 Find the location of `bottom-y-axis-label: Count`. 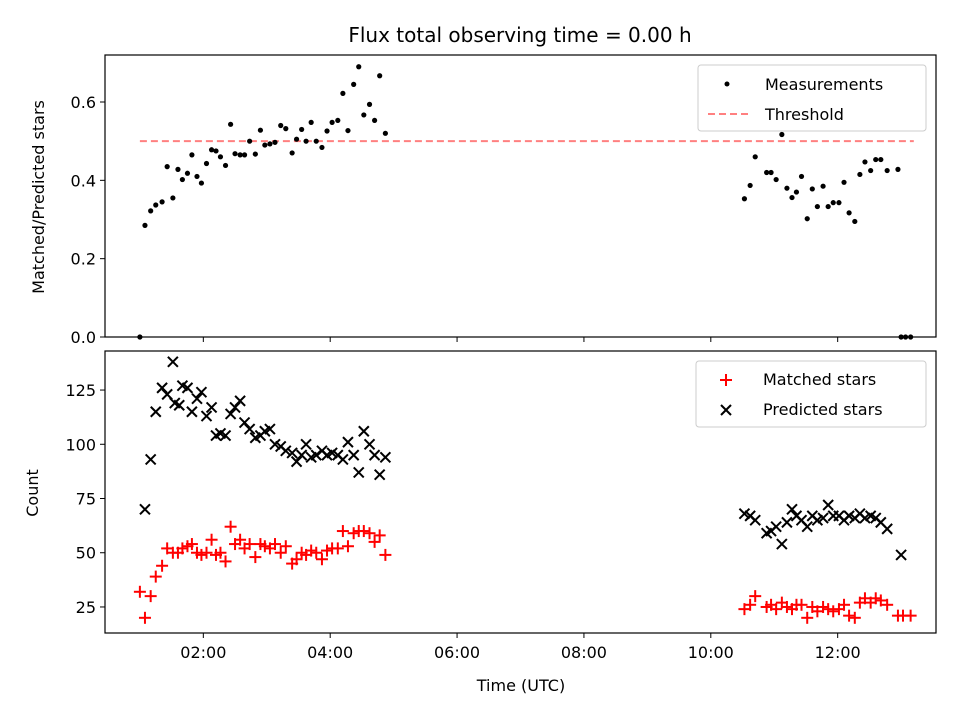

bottom-y-axis-label: Count is located at coordinates (32, 493).